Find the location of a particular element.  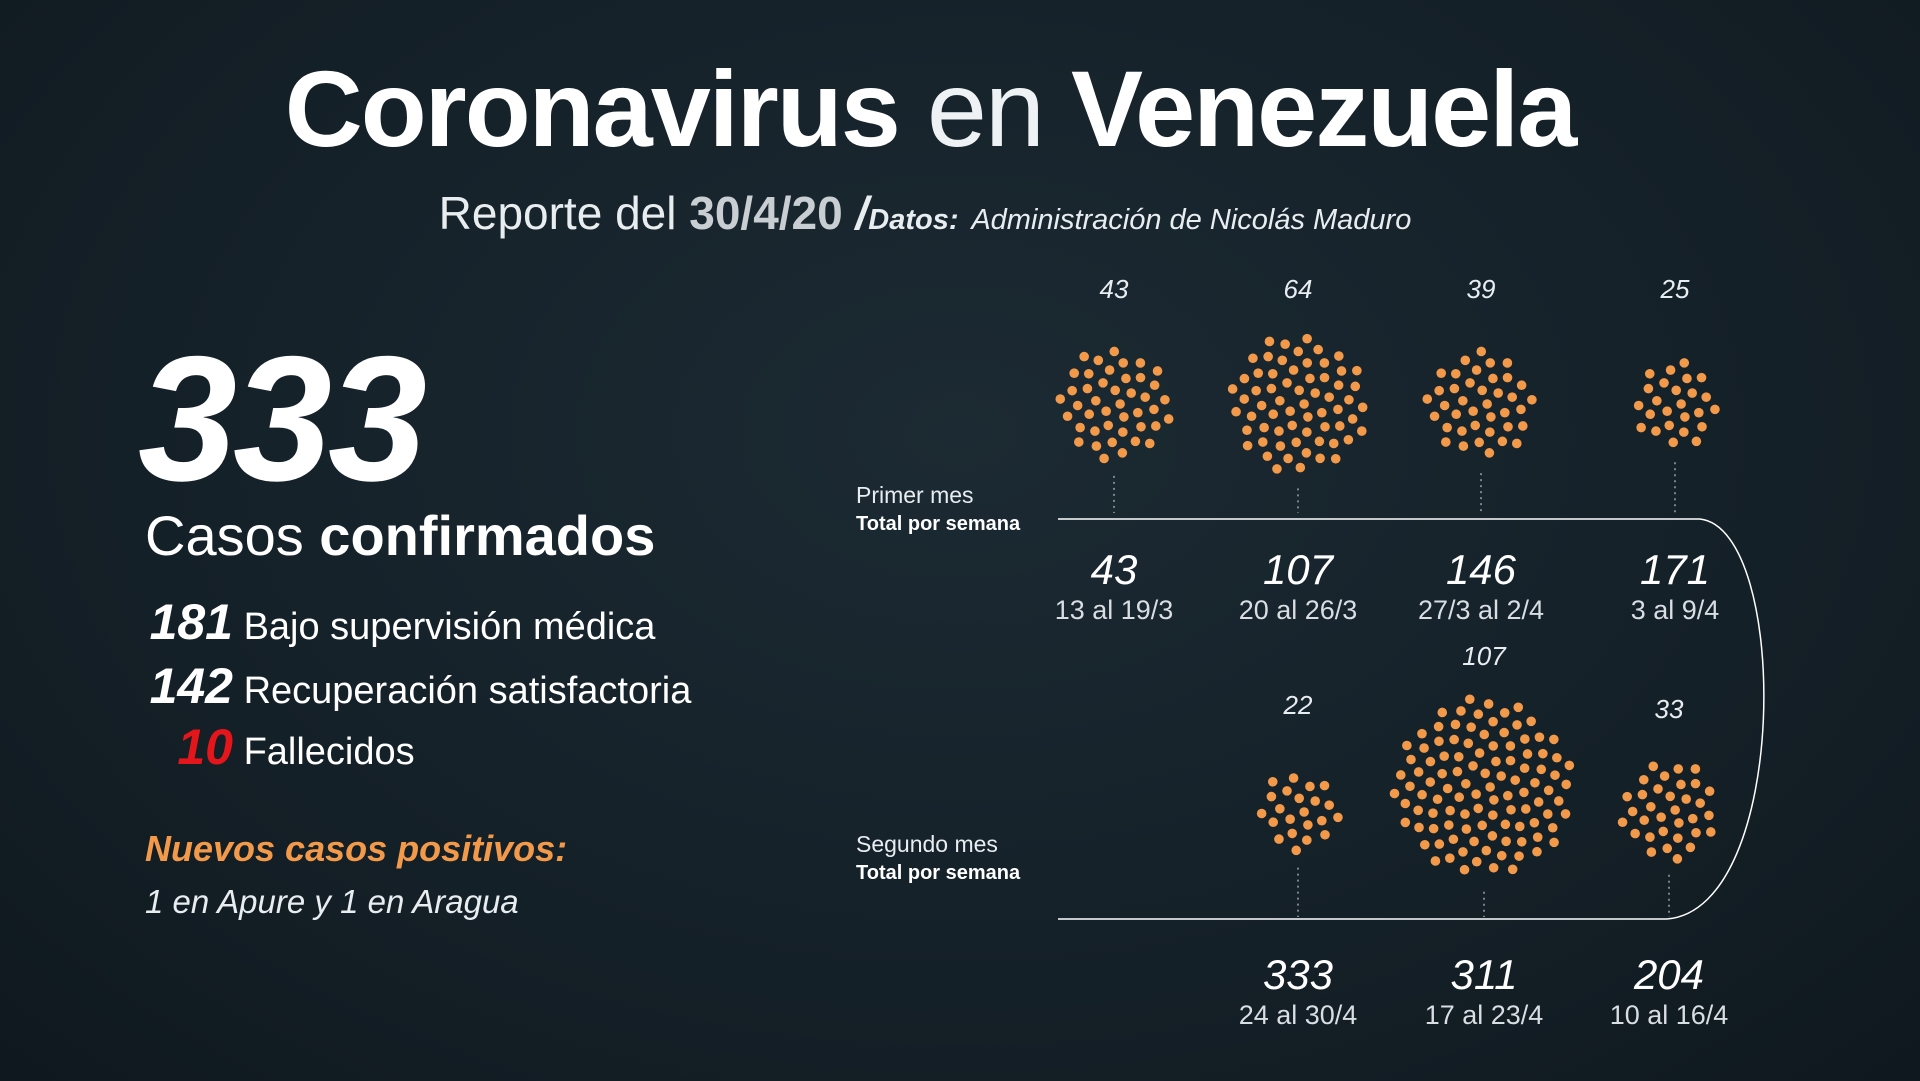

stat-deaths-value: 10 is located at coordinates (205, 747).